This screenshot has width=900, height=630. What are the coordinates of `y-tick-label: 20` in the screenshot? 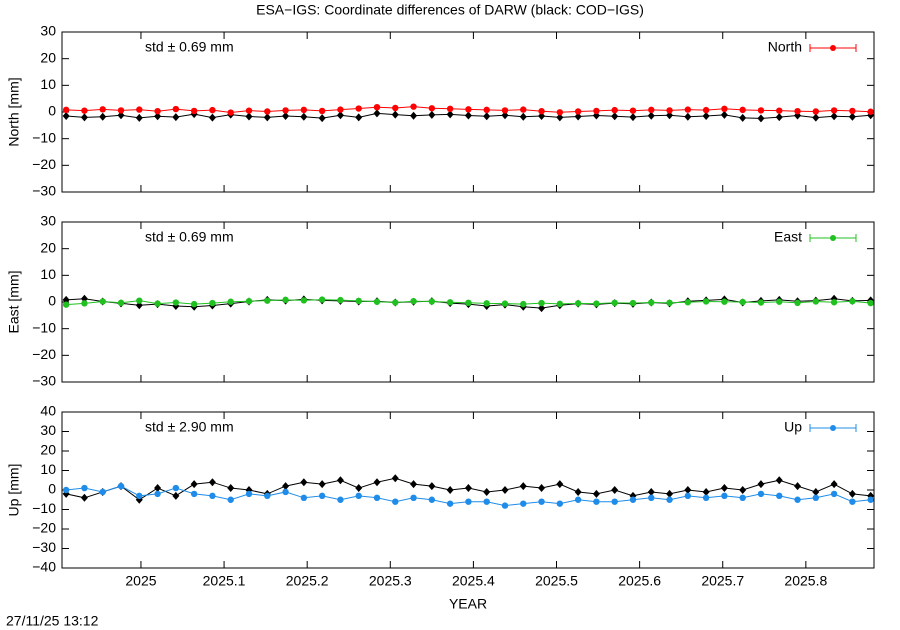 It's located at (48, 57).